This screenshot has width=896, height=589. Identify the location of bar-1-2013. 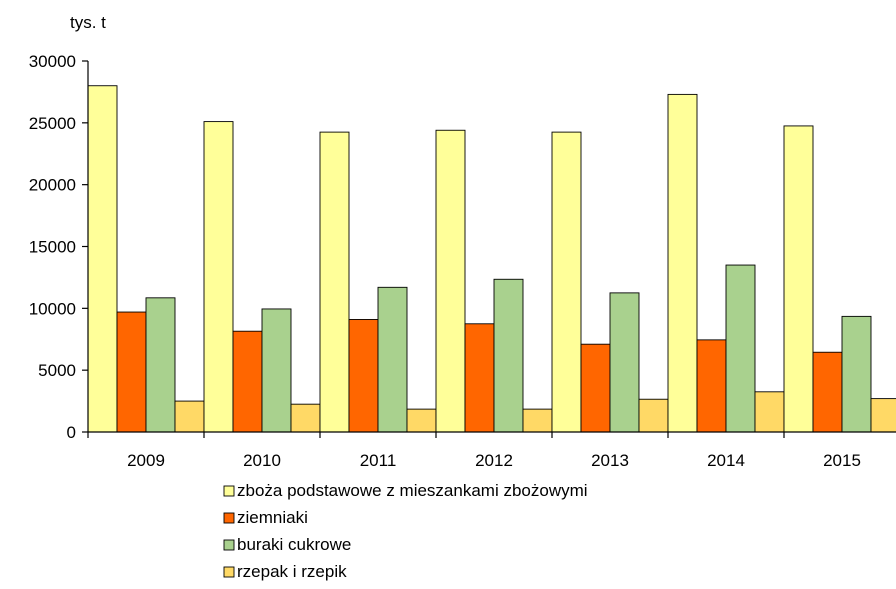
(566, 282).